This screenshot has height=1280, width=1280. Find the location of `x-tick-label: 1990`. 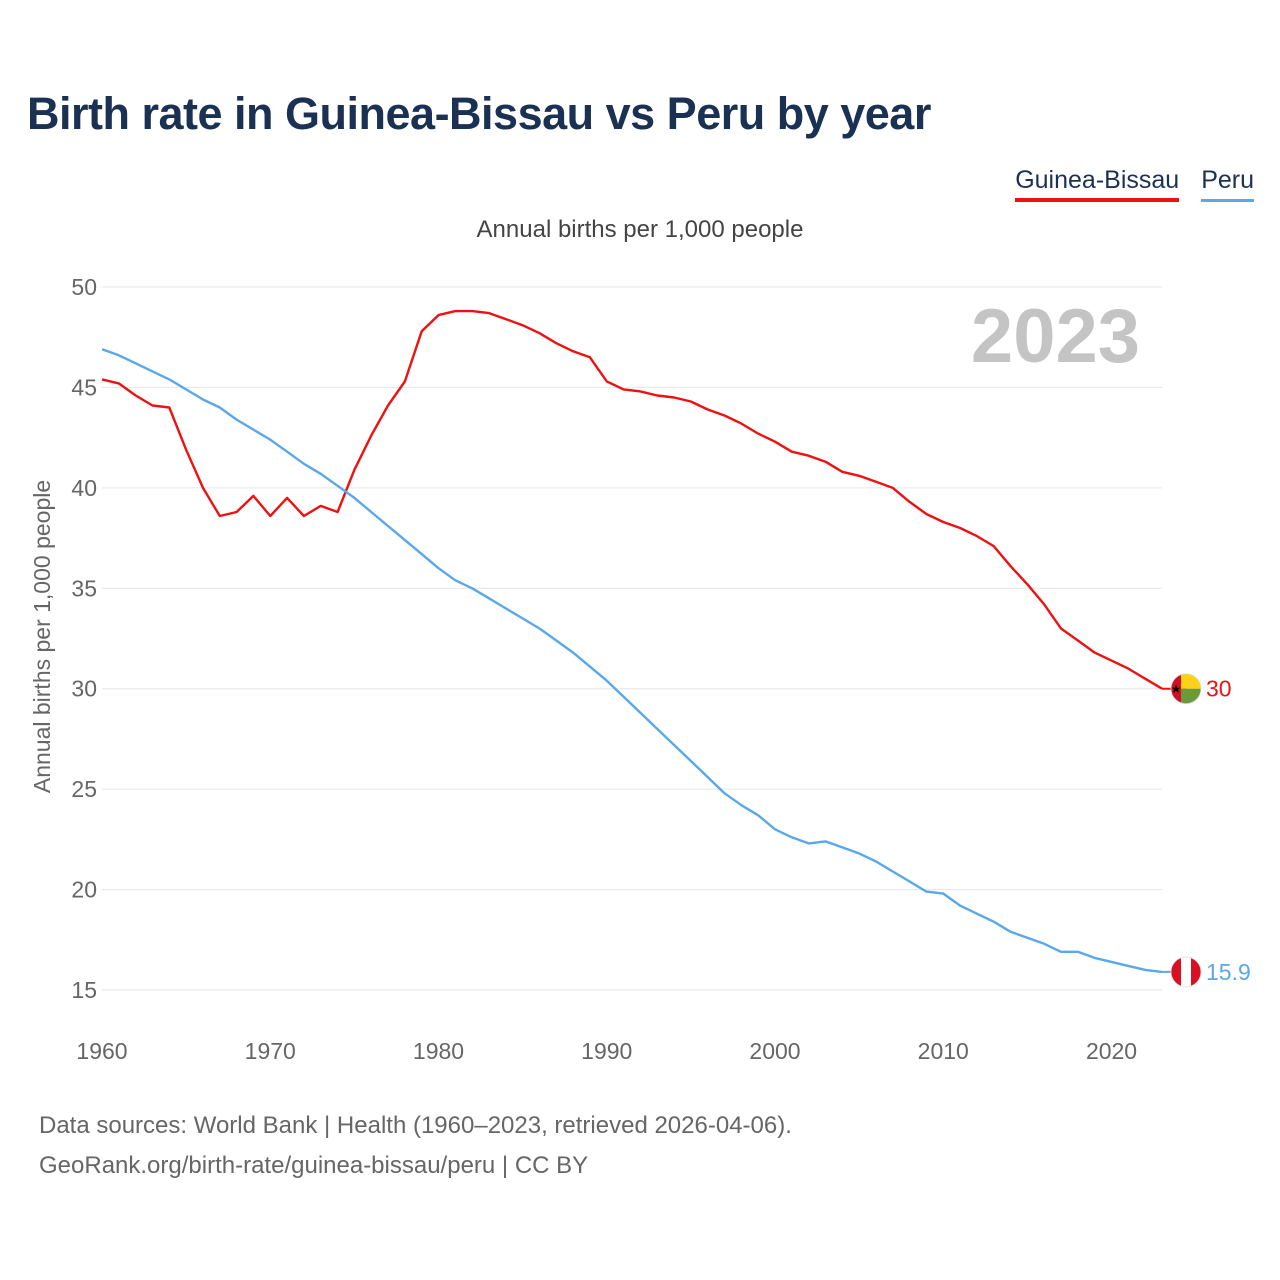

x-tick-label: 1990 is located at coordinates (606, 1051).